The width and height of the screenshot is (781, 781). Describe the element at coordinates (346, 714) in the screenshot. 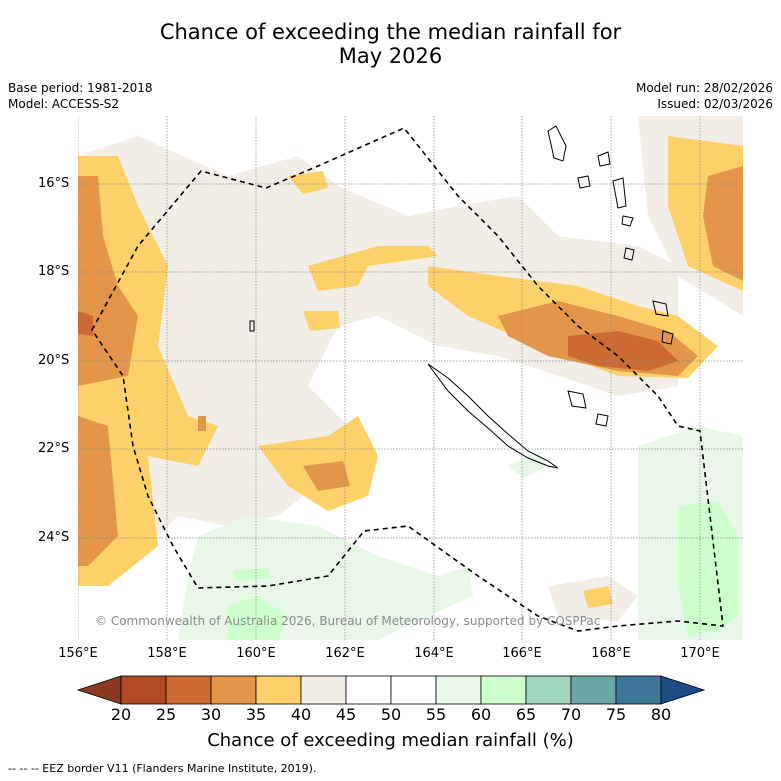

I see `colorbar-tick: 45` at that location.